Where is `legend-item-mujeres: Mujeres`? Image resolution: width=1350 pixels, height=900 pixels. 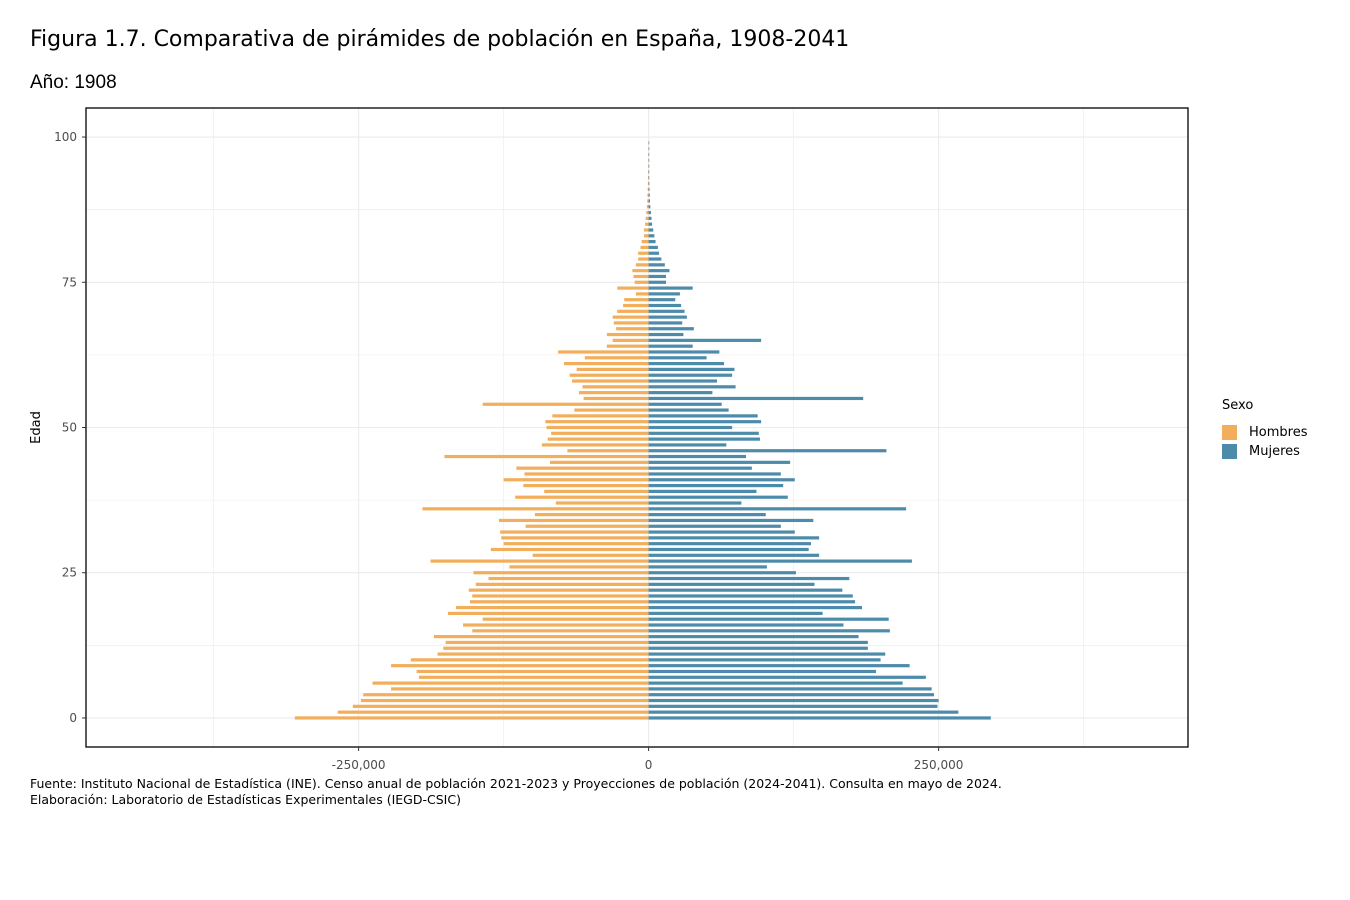 legend-item-mujeres: Mujeres is located at coordinates (1264, 451).